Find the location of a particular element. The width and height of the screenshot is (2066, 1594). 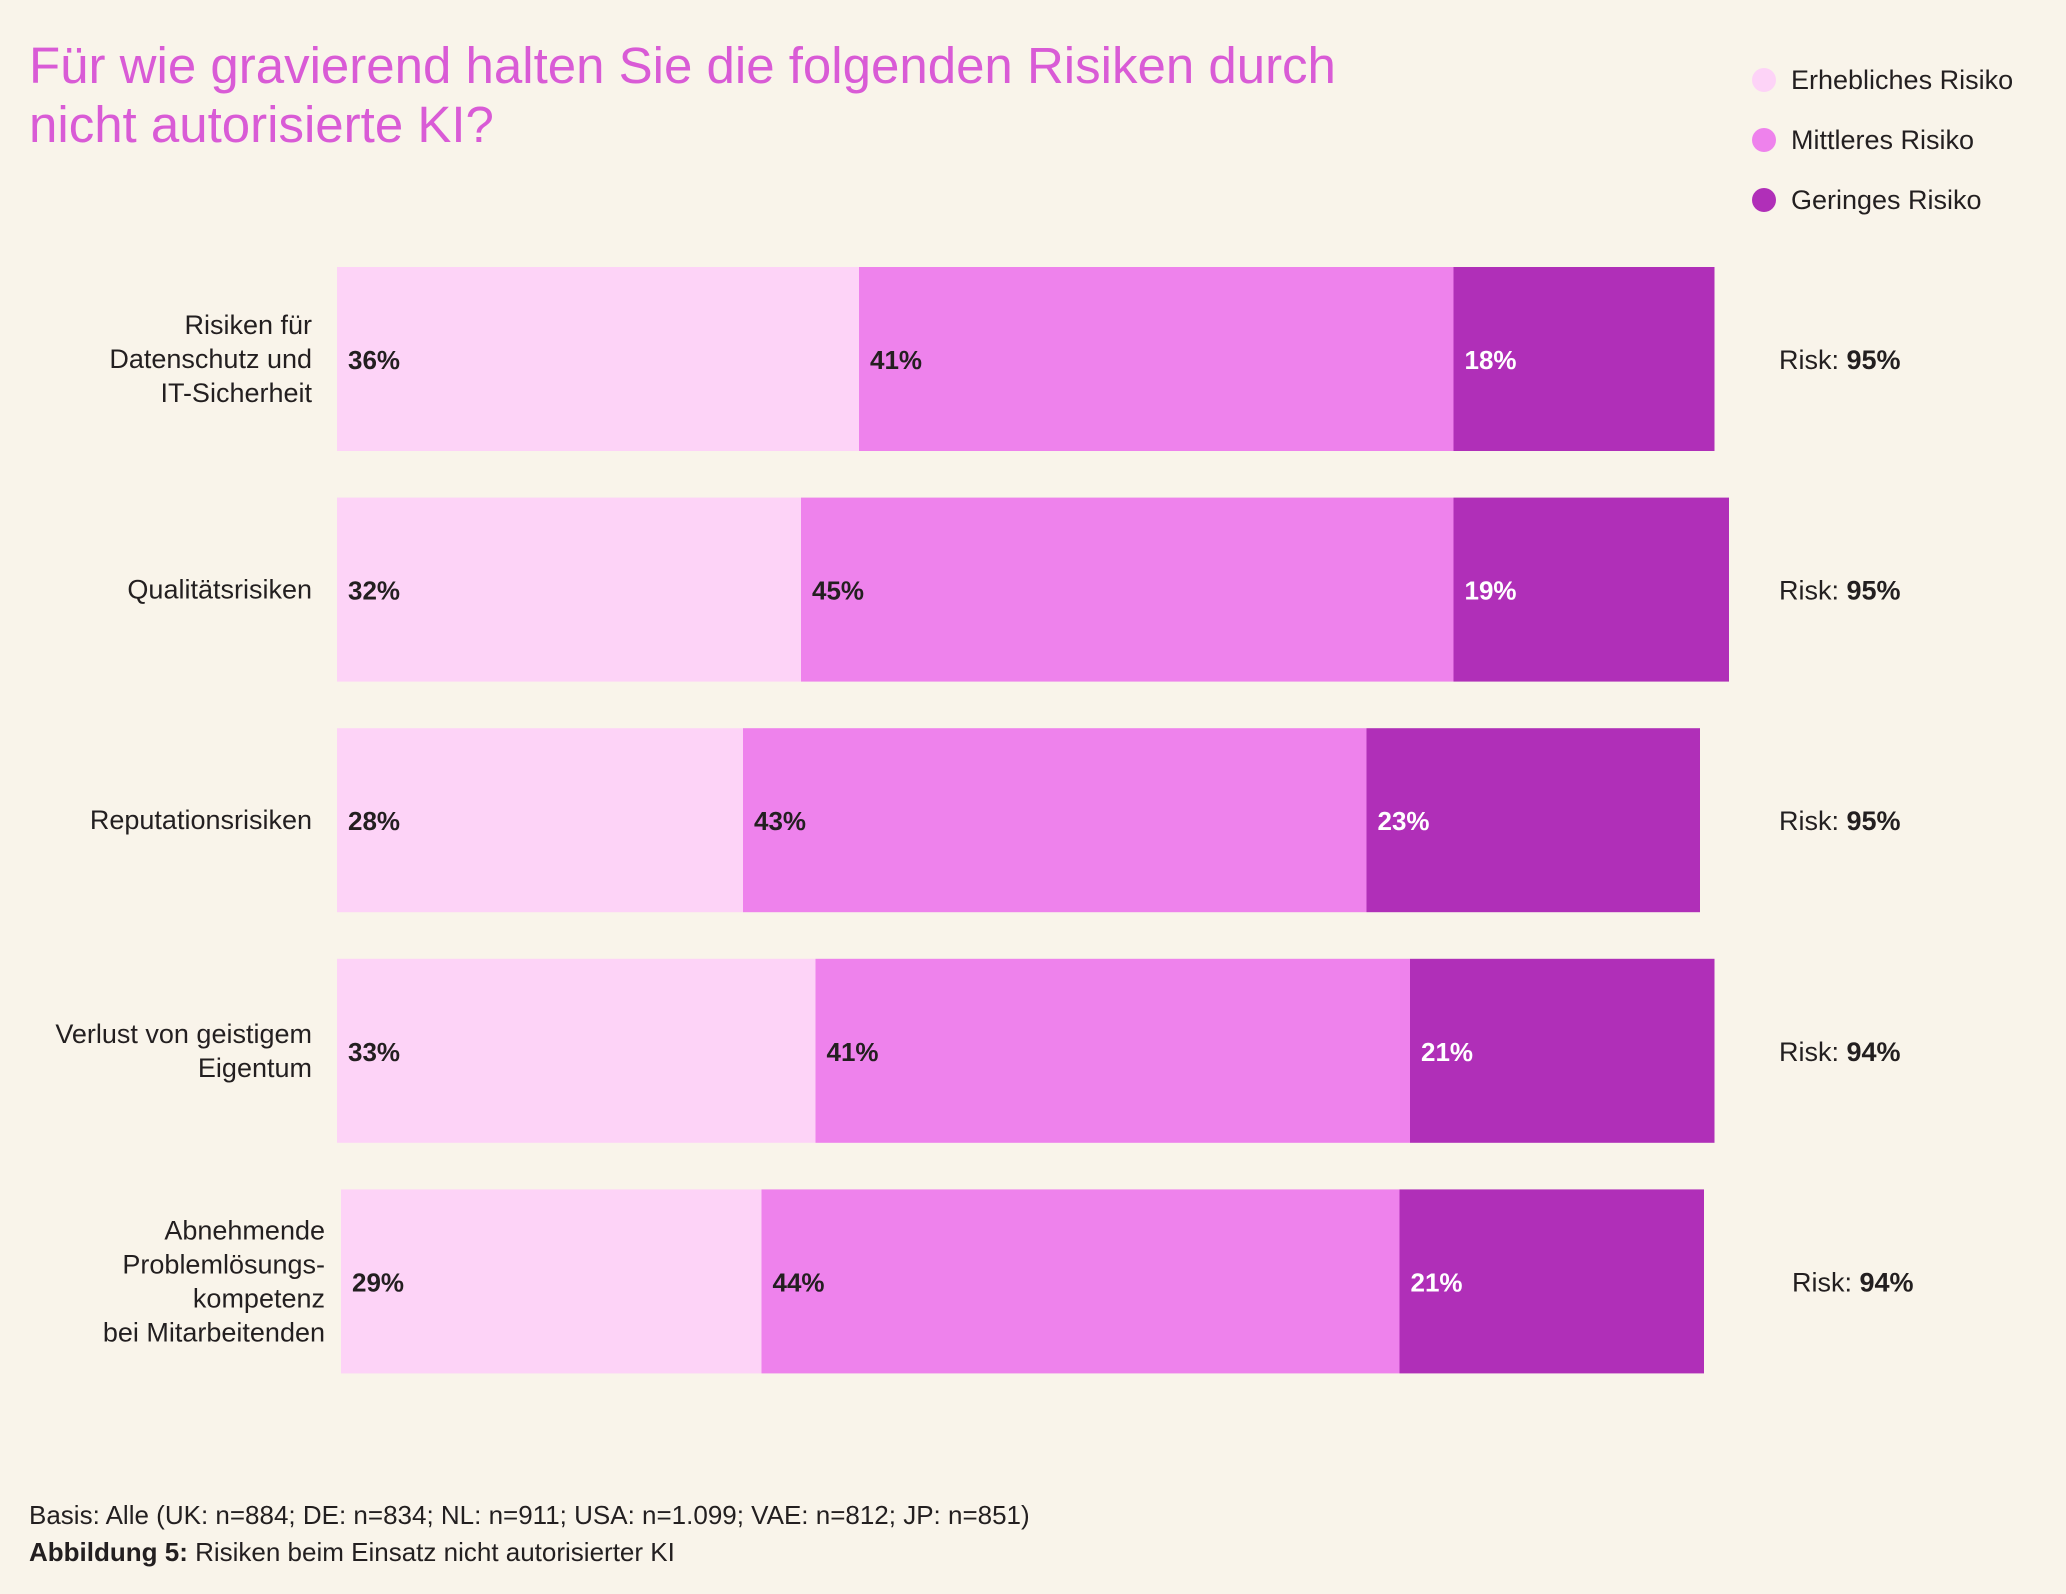

category-label: Reputationsrisiken is located at coordinates (201, 820).